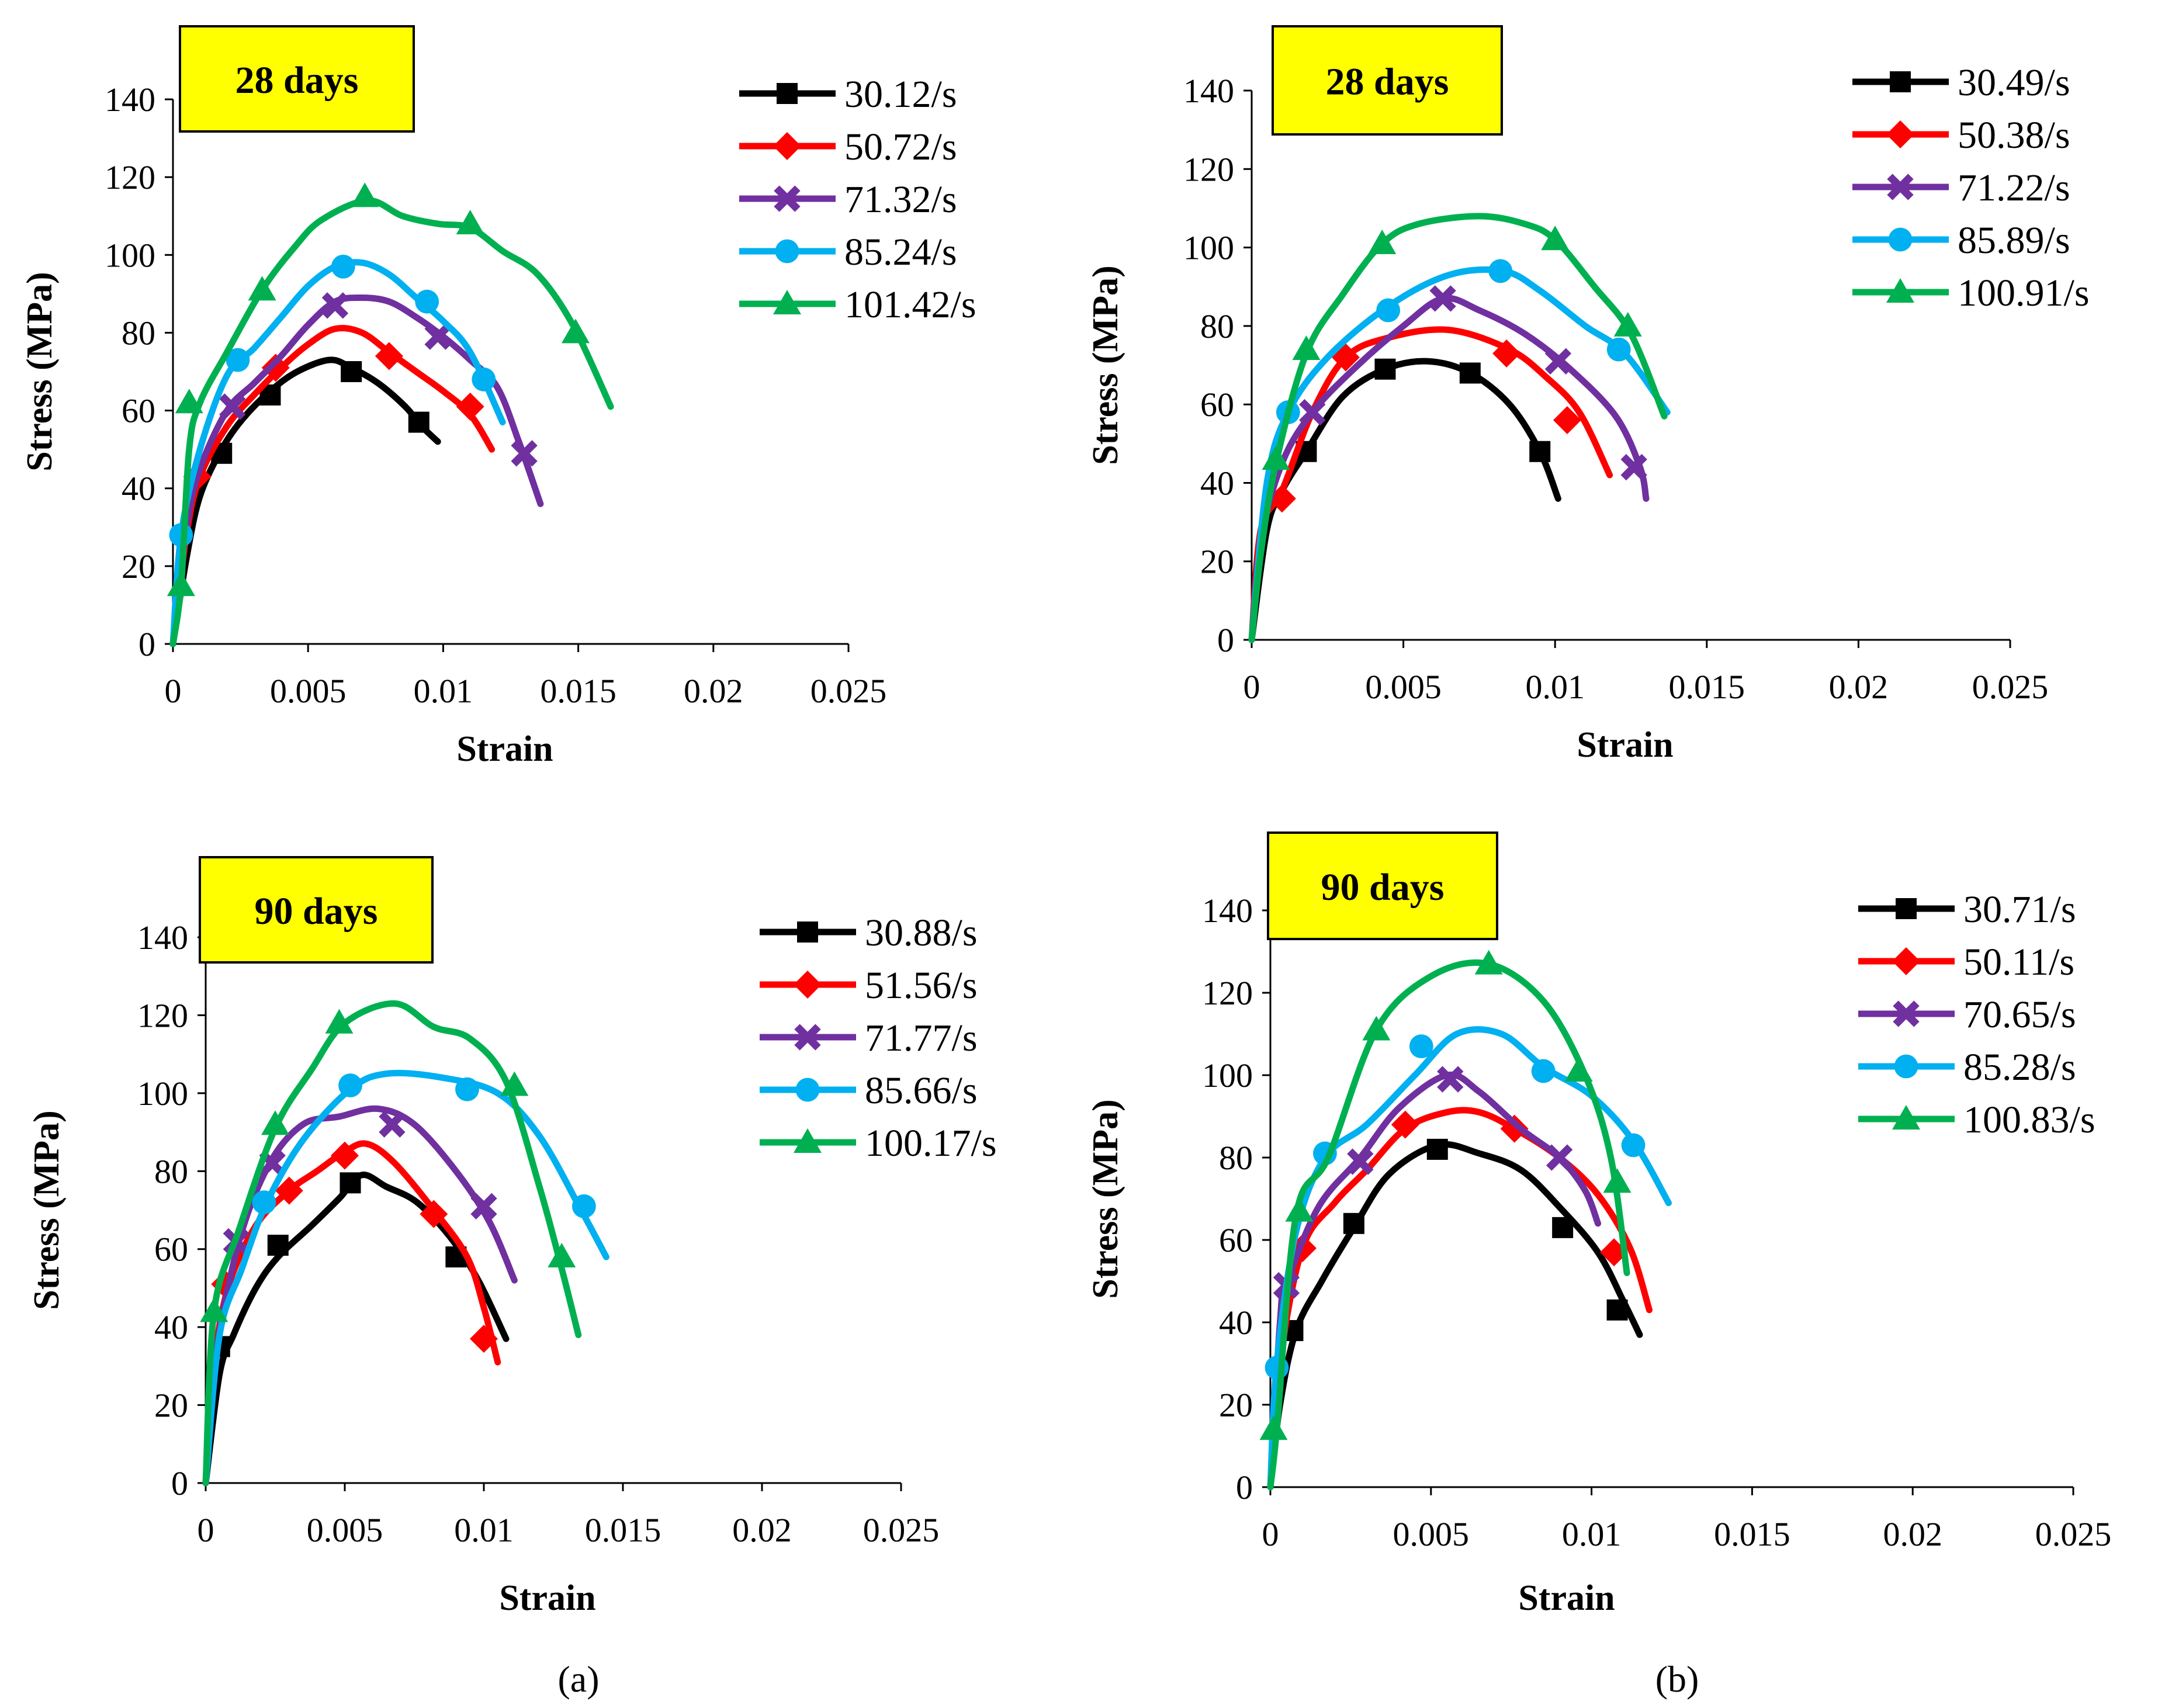 This screenshot has height=1708, width=2158. I want to click on x-tick-label: 0.02, so click(1859, 687).